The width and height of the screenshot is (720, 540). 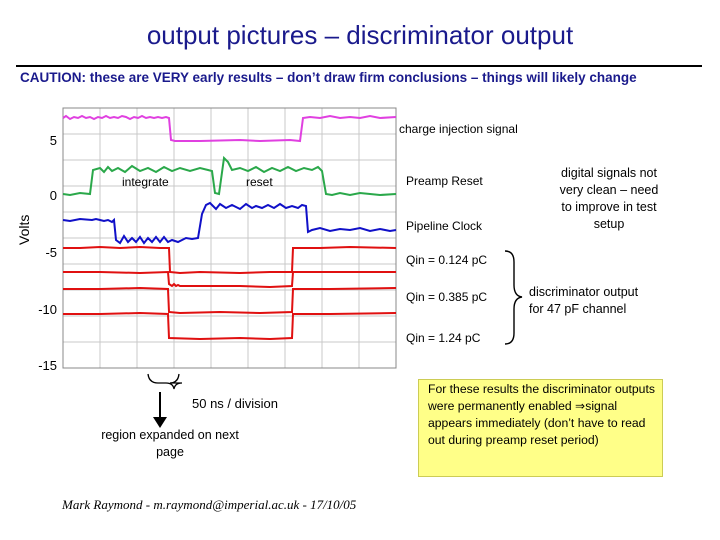 What do you see at coordinates (444, 226) in the screenshot?
I see `pipeline-clock-label: Pipeline Clock` at bounding box center [444, 226].